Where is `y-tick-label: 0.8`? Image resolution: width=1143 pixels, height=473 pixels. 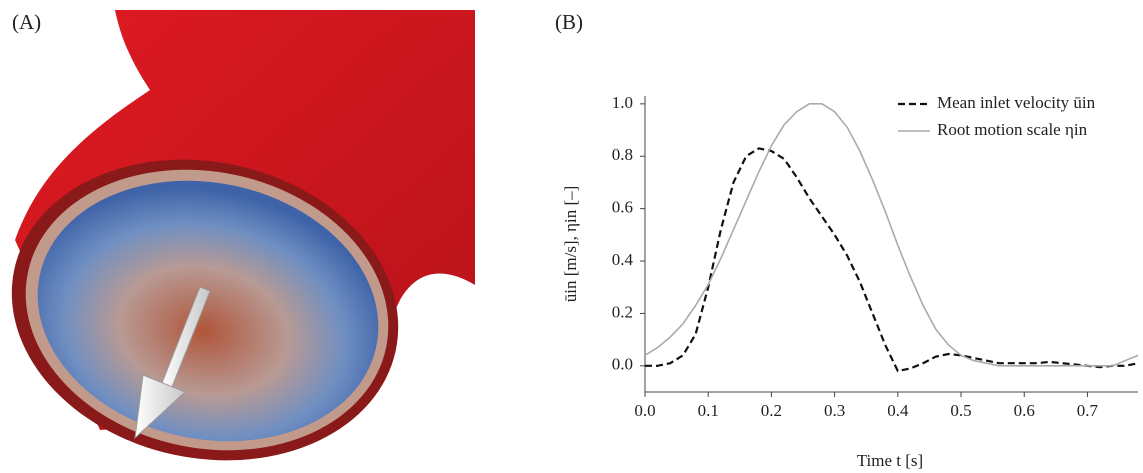 y-tick-label: 0.8 is located at coordinates (622, 154).